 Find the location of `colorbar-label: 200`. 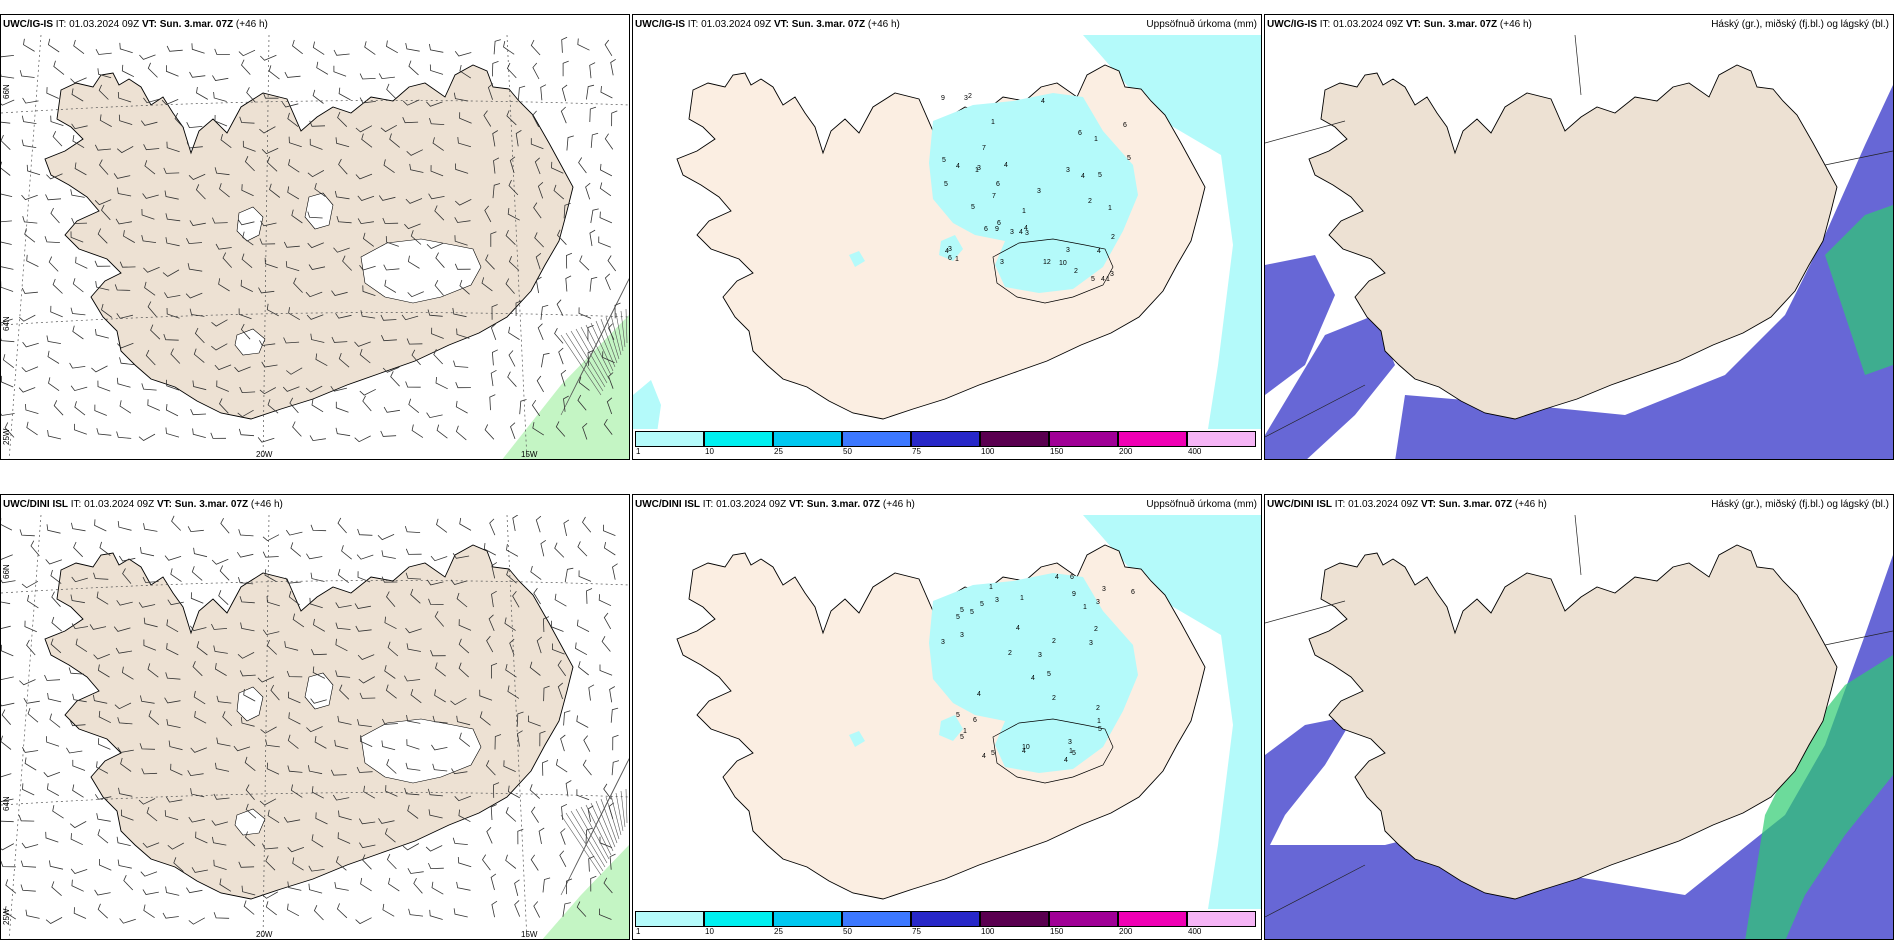

colorbar-label: 200 is located at coordinates (1126, 451).